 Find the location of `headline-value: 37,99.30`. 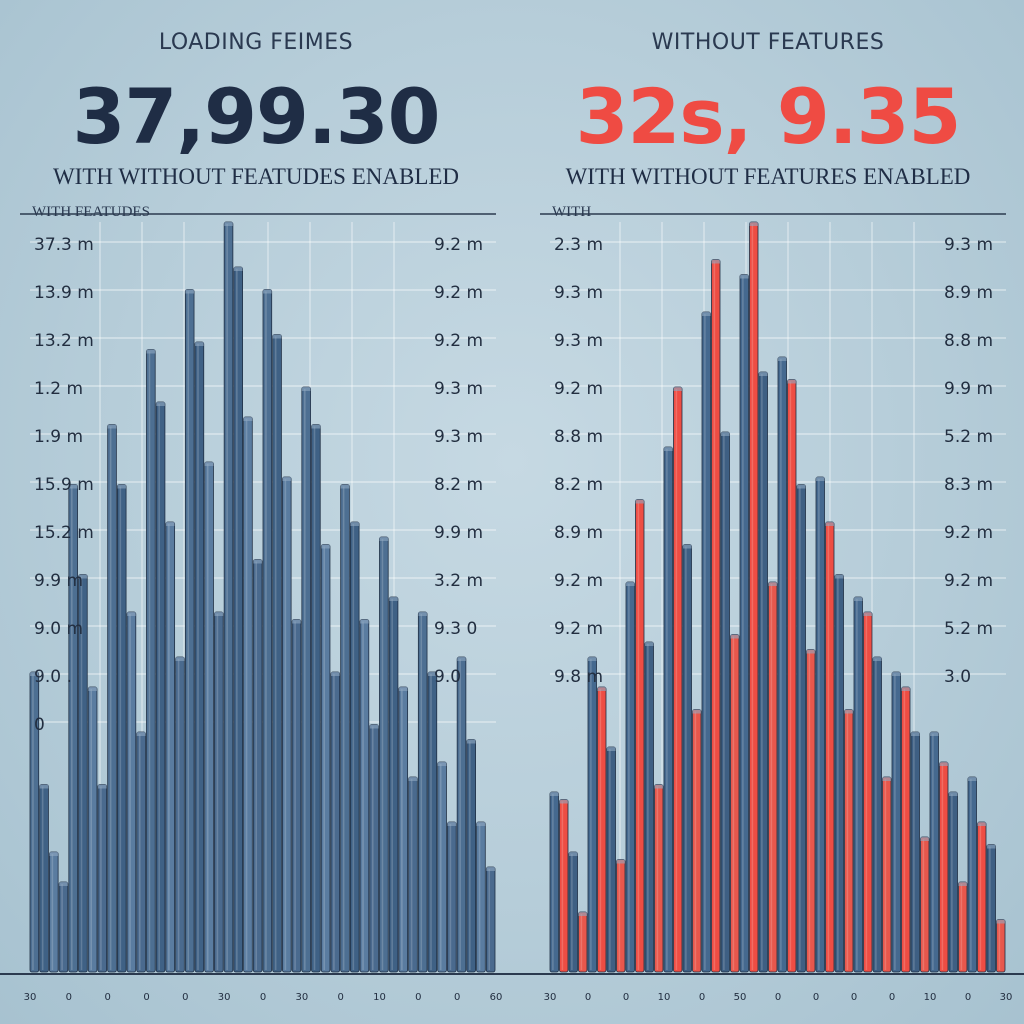

headline-value: 37,99.30 is located at coordinates (256, 116).